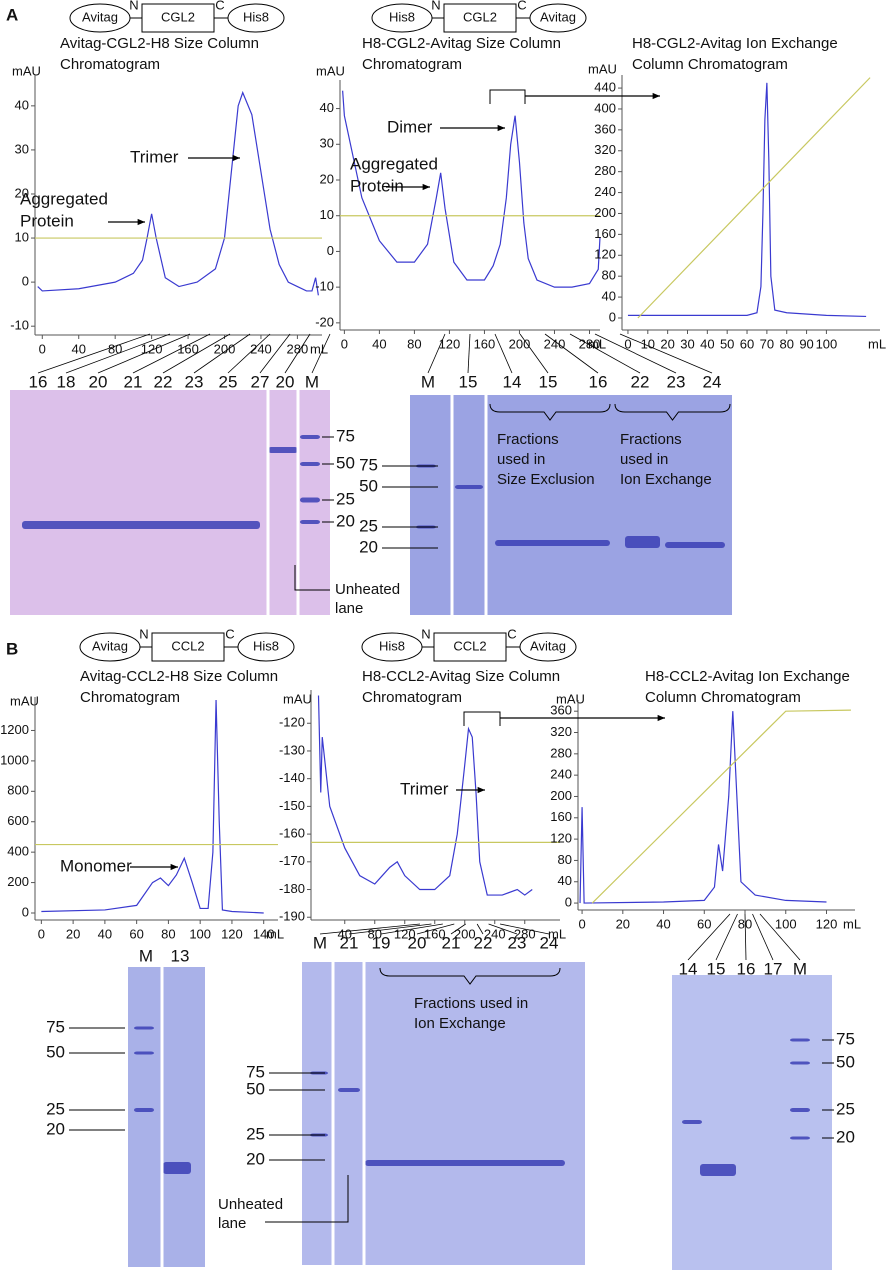 The width and height of the screenshot is (888, 1272). What do you see at coordinates (663, 923) in the screenshot?
I see `x-tick-label: 40` at bounding box center [663, 923].